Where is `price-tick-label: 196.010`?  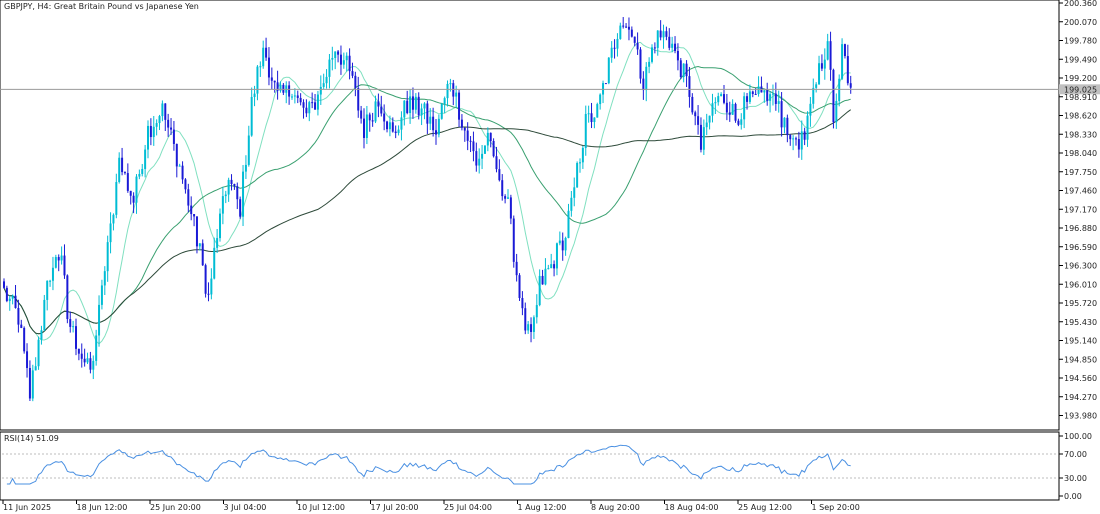
price-tick-label: 196.010 is located at coordinates (1080, 284).